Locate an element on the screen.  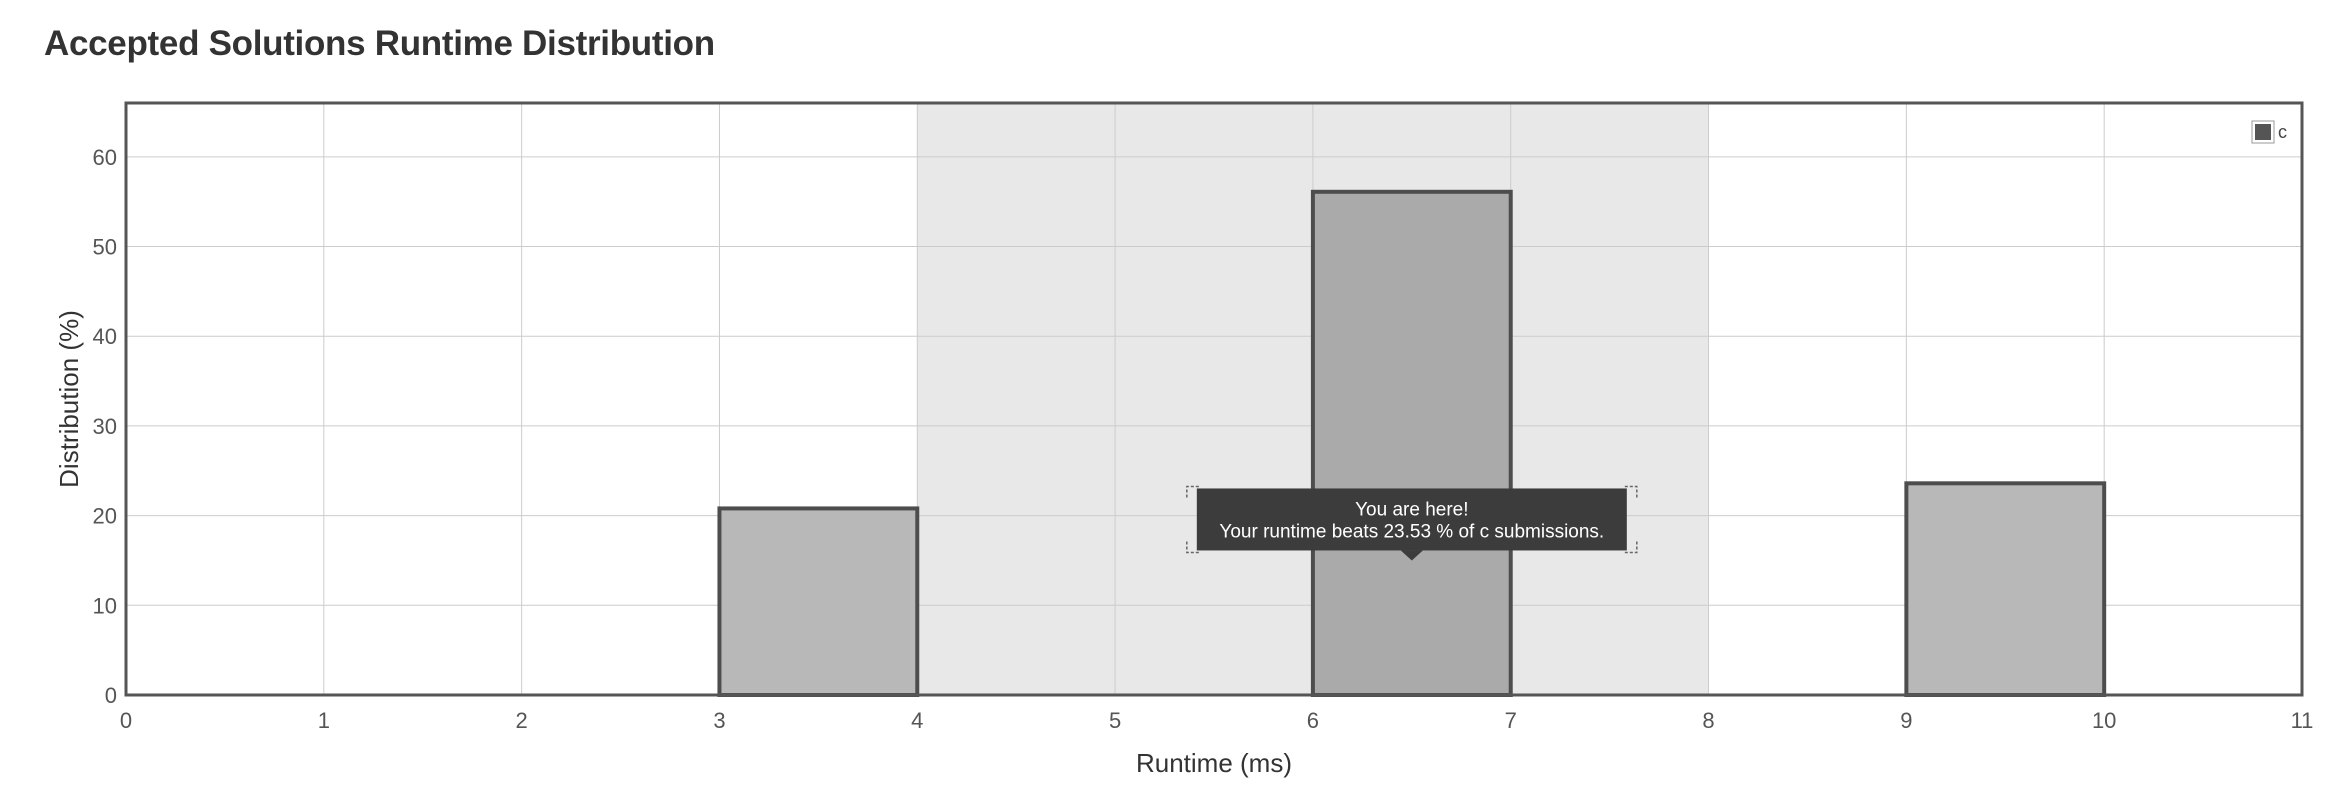
y-tick-label: 0 is located at coordinates (111, 695).